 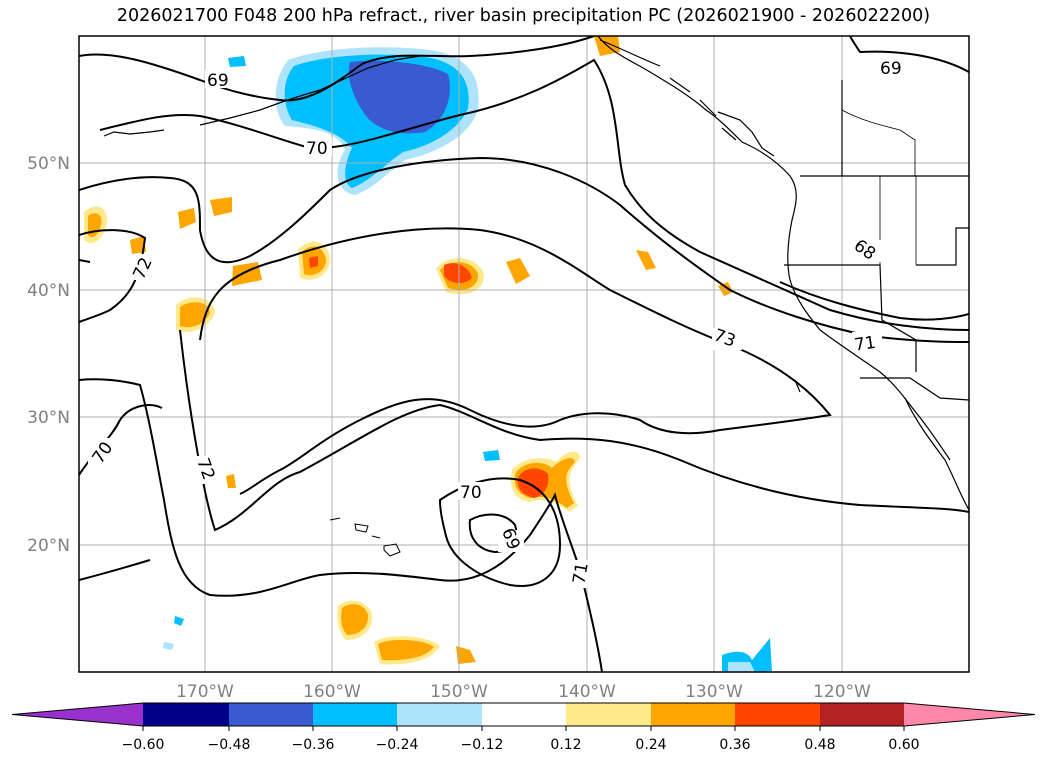 What do you see at coordinates (229, 745) in the screenshot?
I see `colorbar-tick-2: −0.48` at bounding box center [229, 745].